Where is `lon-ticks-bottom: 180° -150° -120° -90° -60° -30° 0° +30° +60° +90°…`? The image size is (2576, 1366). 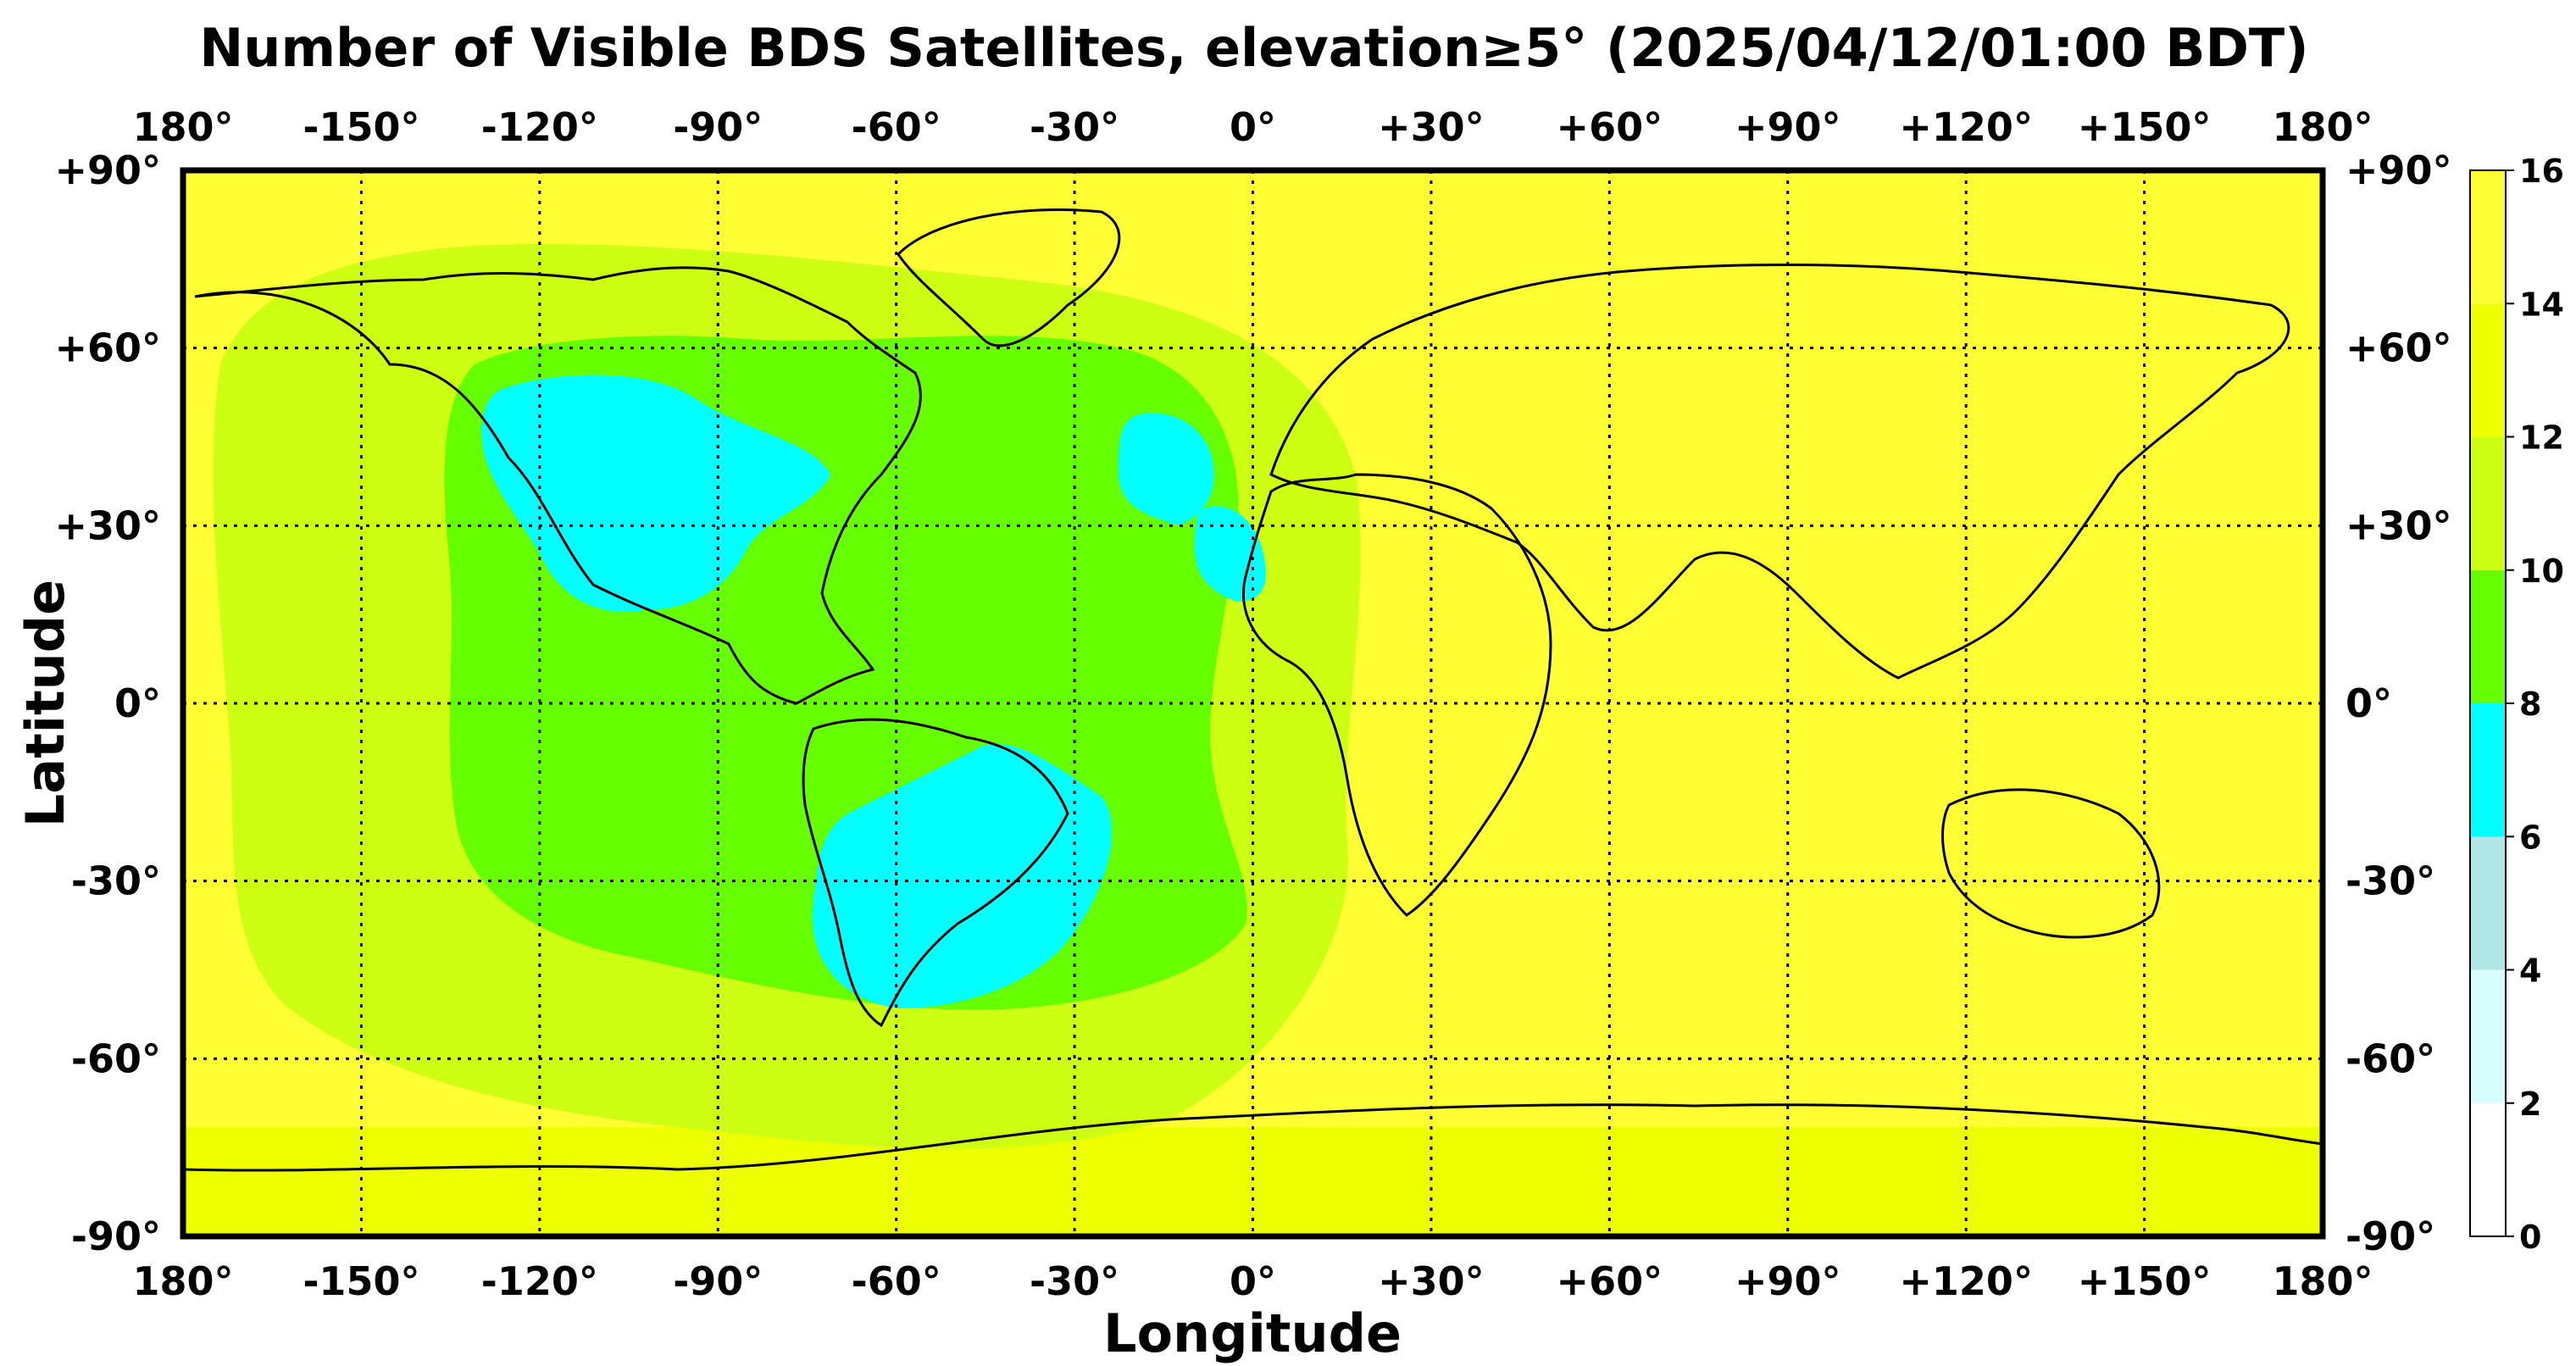 lon-ticks-bottom: 180° -150° -120° -90° -60° -30° 0° +30° +60° +90°… is located at coordinates (1252, 1281).